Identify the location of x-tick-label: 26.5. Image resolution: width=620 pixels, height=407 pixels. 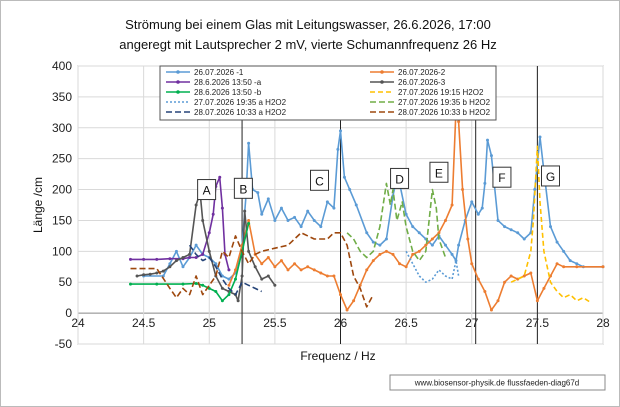
(406, 323).